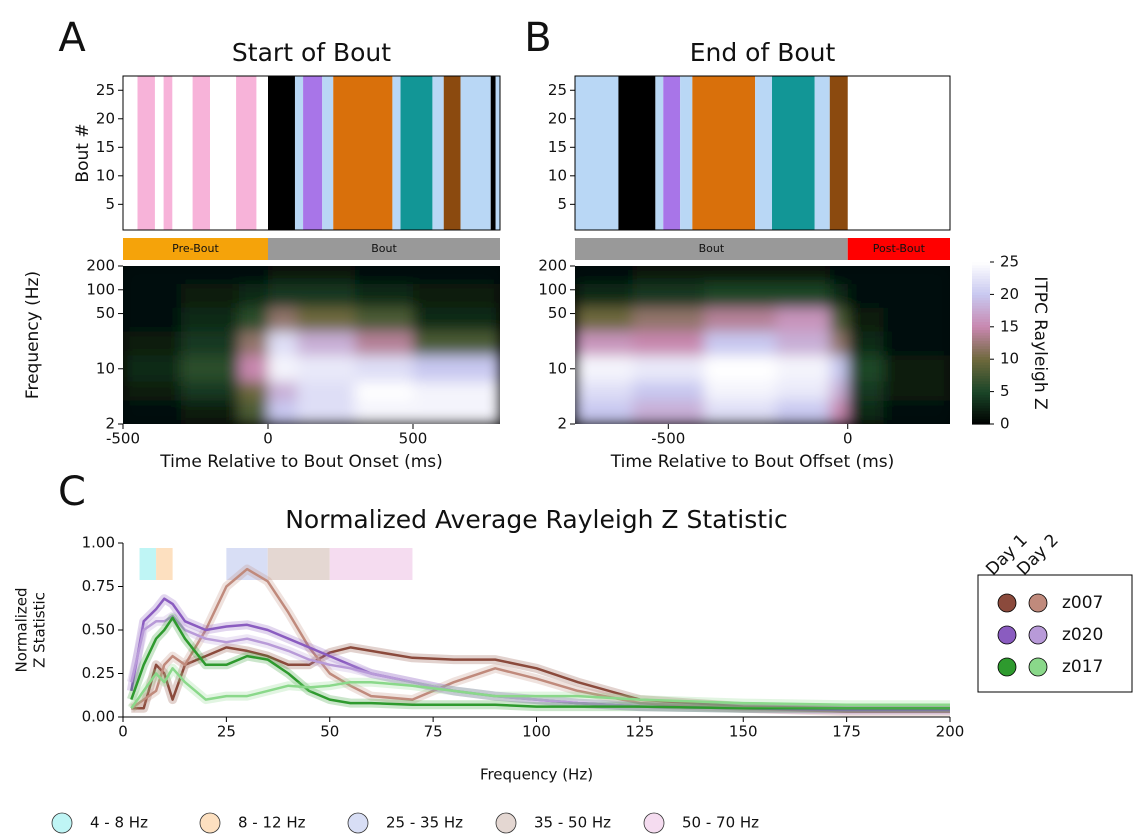 The image size is (1135, 835). What do you see at coordinates (433, 732) in the screenshot?
I see `x-tick-label: 75` at bounding box center [433, 732].